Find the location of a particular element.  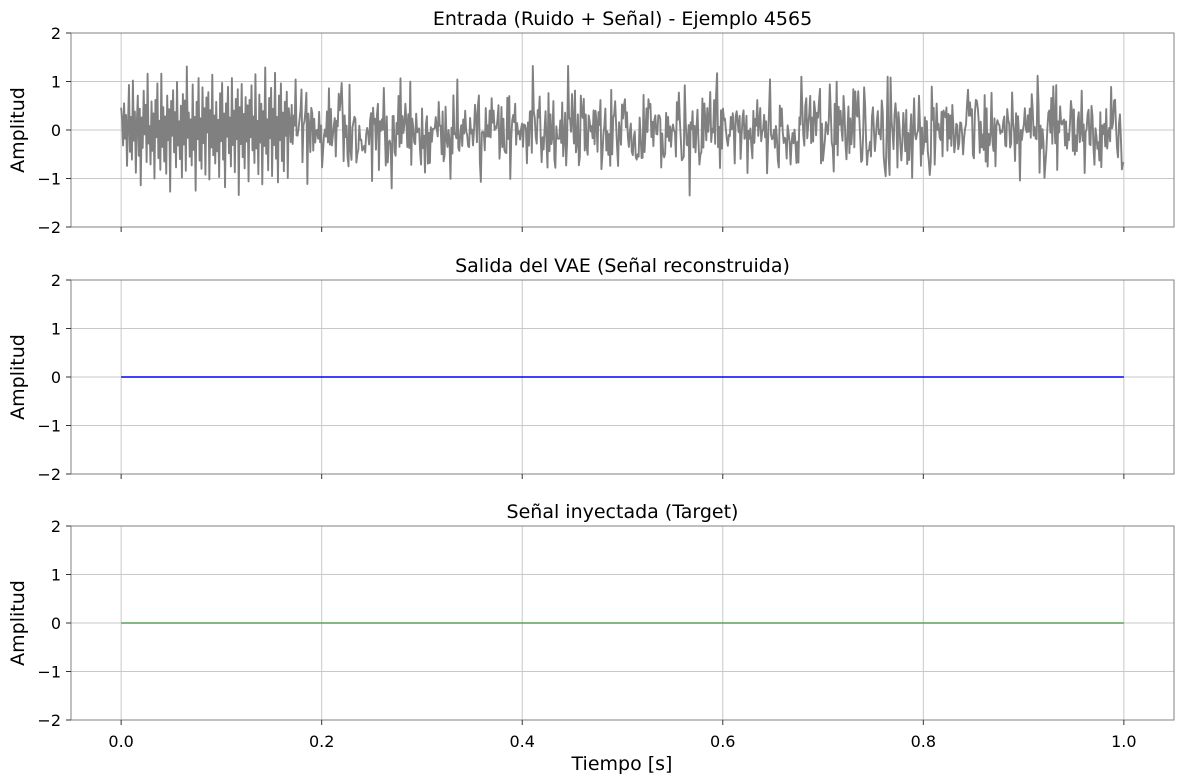

x-tick-label: 0.8 is located at coordinates (923, 741).